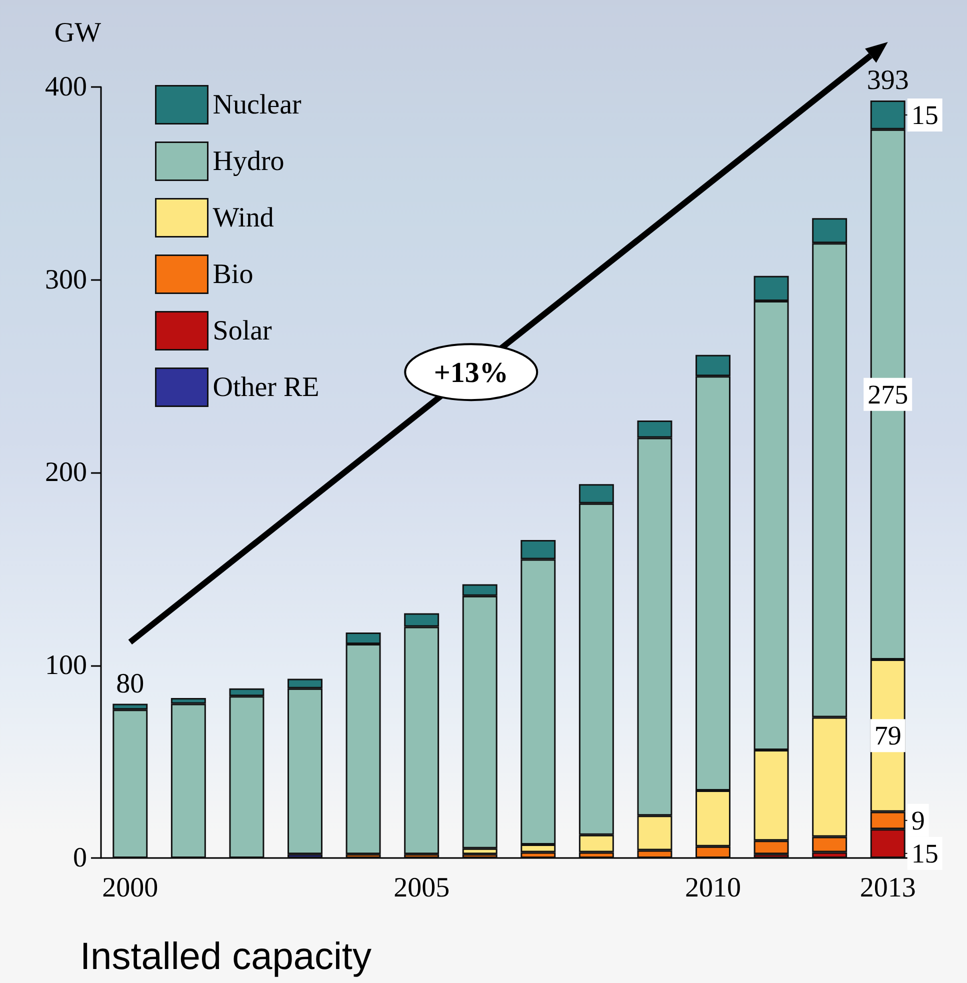  I want to click on y-tick-label: 0, so click(80, 858).